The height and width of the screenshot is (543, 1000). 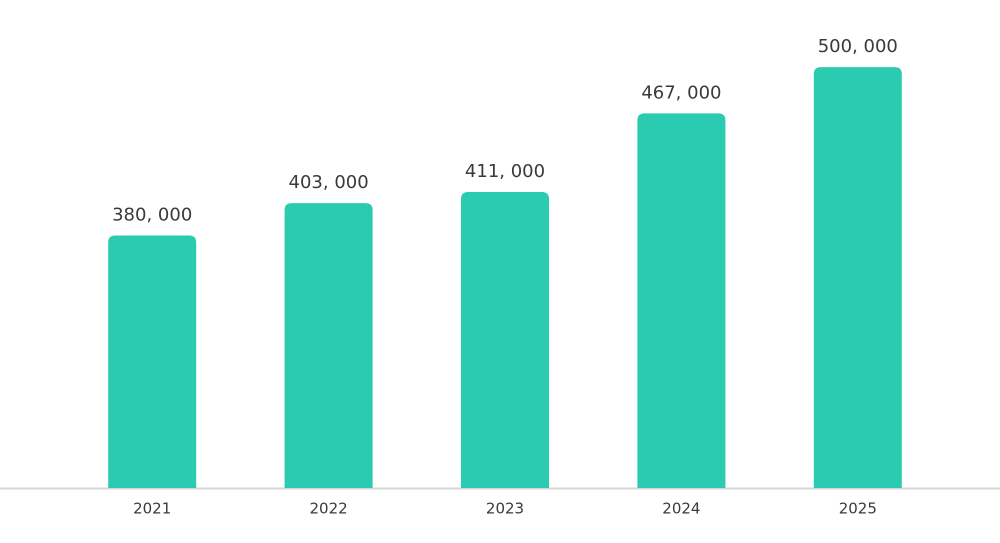 What do you see at coordinates (681, 92) in the screenshot?
I see `value-label: 467, 000` at bounding box center [681, 92].